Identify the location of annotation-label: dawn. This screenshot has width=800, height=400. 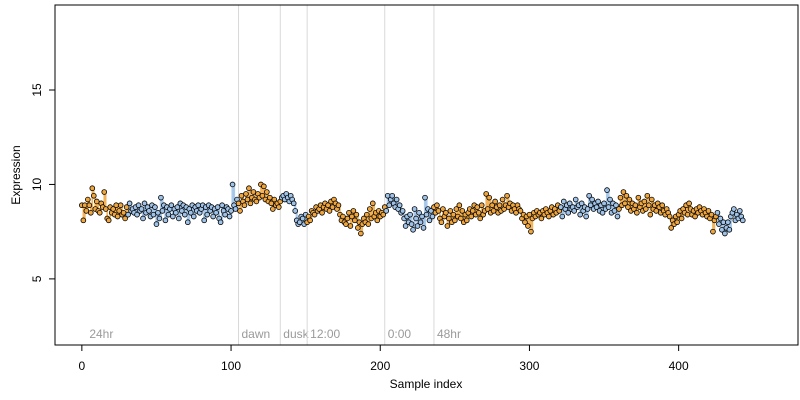
(256, 334).